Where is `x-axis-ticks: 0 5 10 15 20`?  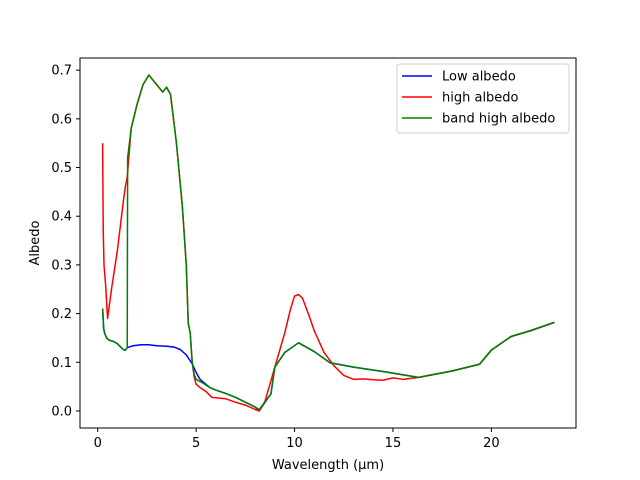
x-axis-ticks: 0 5 10 15 20 is located at coordinates (297, 439).